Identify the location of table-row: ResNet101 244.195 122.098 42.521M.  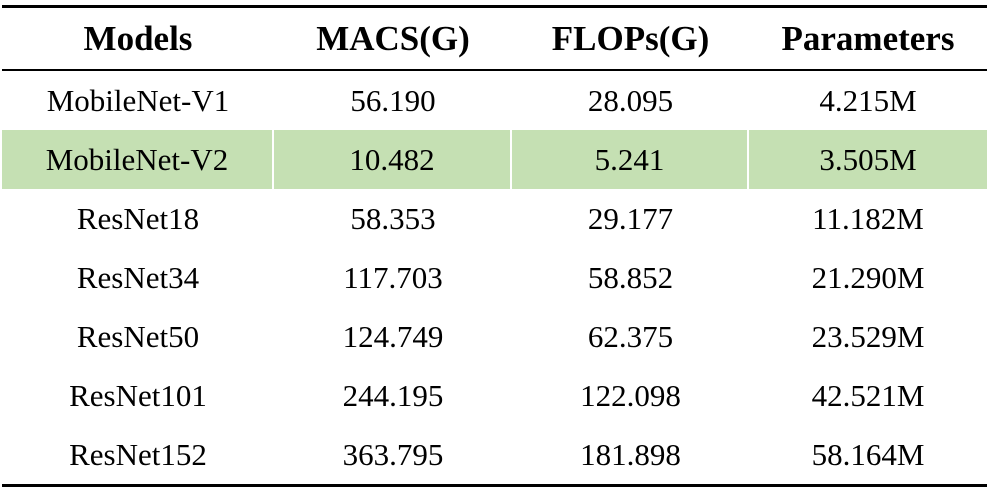
(494, 395).